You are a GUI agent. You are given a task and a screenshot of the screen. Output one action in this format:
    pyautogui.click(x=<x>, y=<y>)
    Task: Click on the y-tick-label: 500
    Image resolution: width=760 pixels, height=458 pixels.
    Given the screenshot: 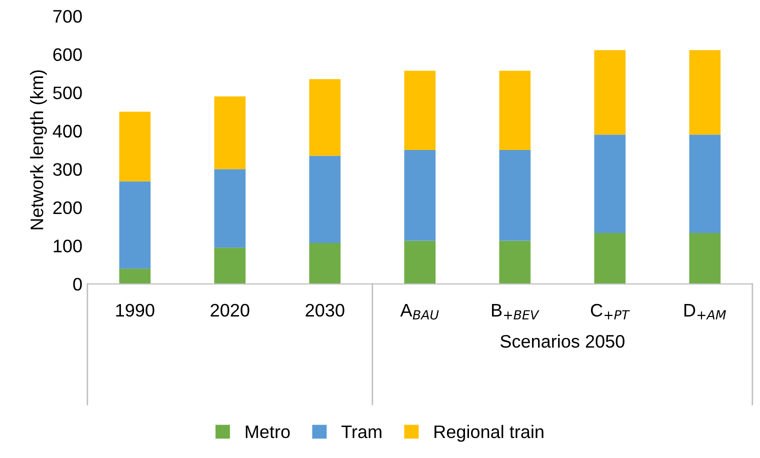 What is the action you would take?
    pyautogui.click(x=67, y=93)
    